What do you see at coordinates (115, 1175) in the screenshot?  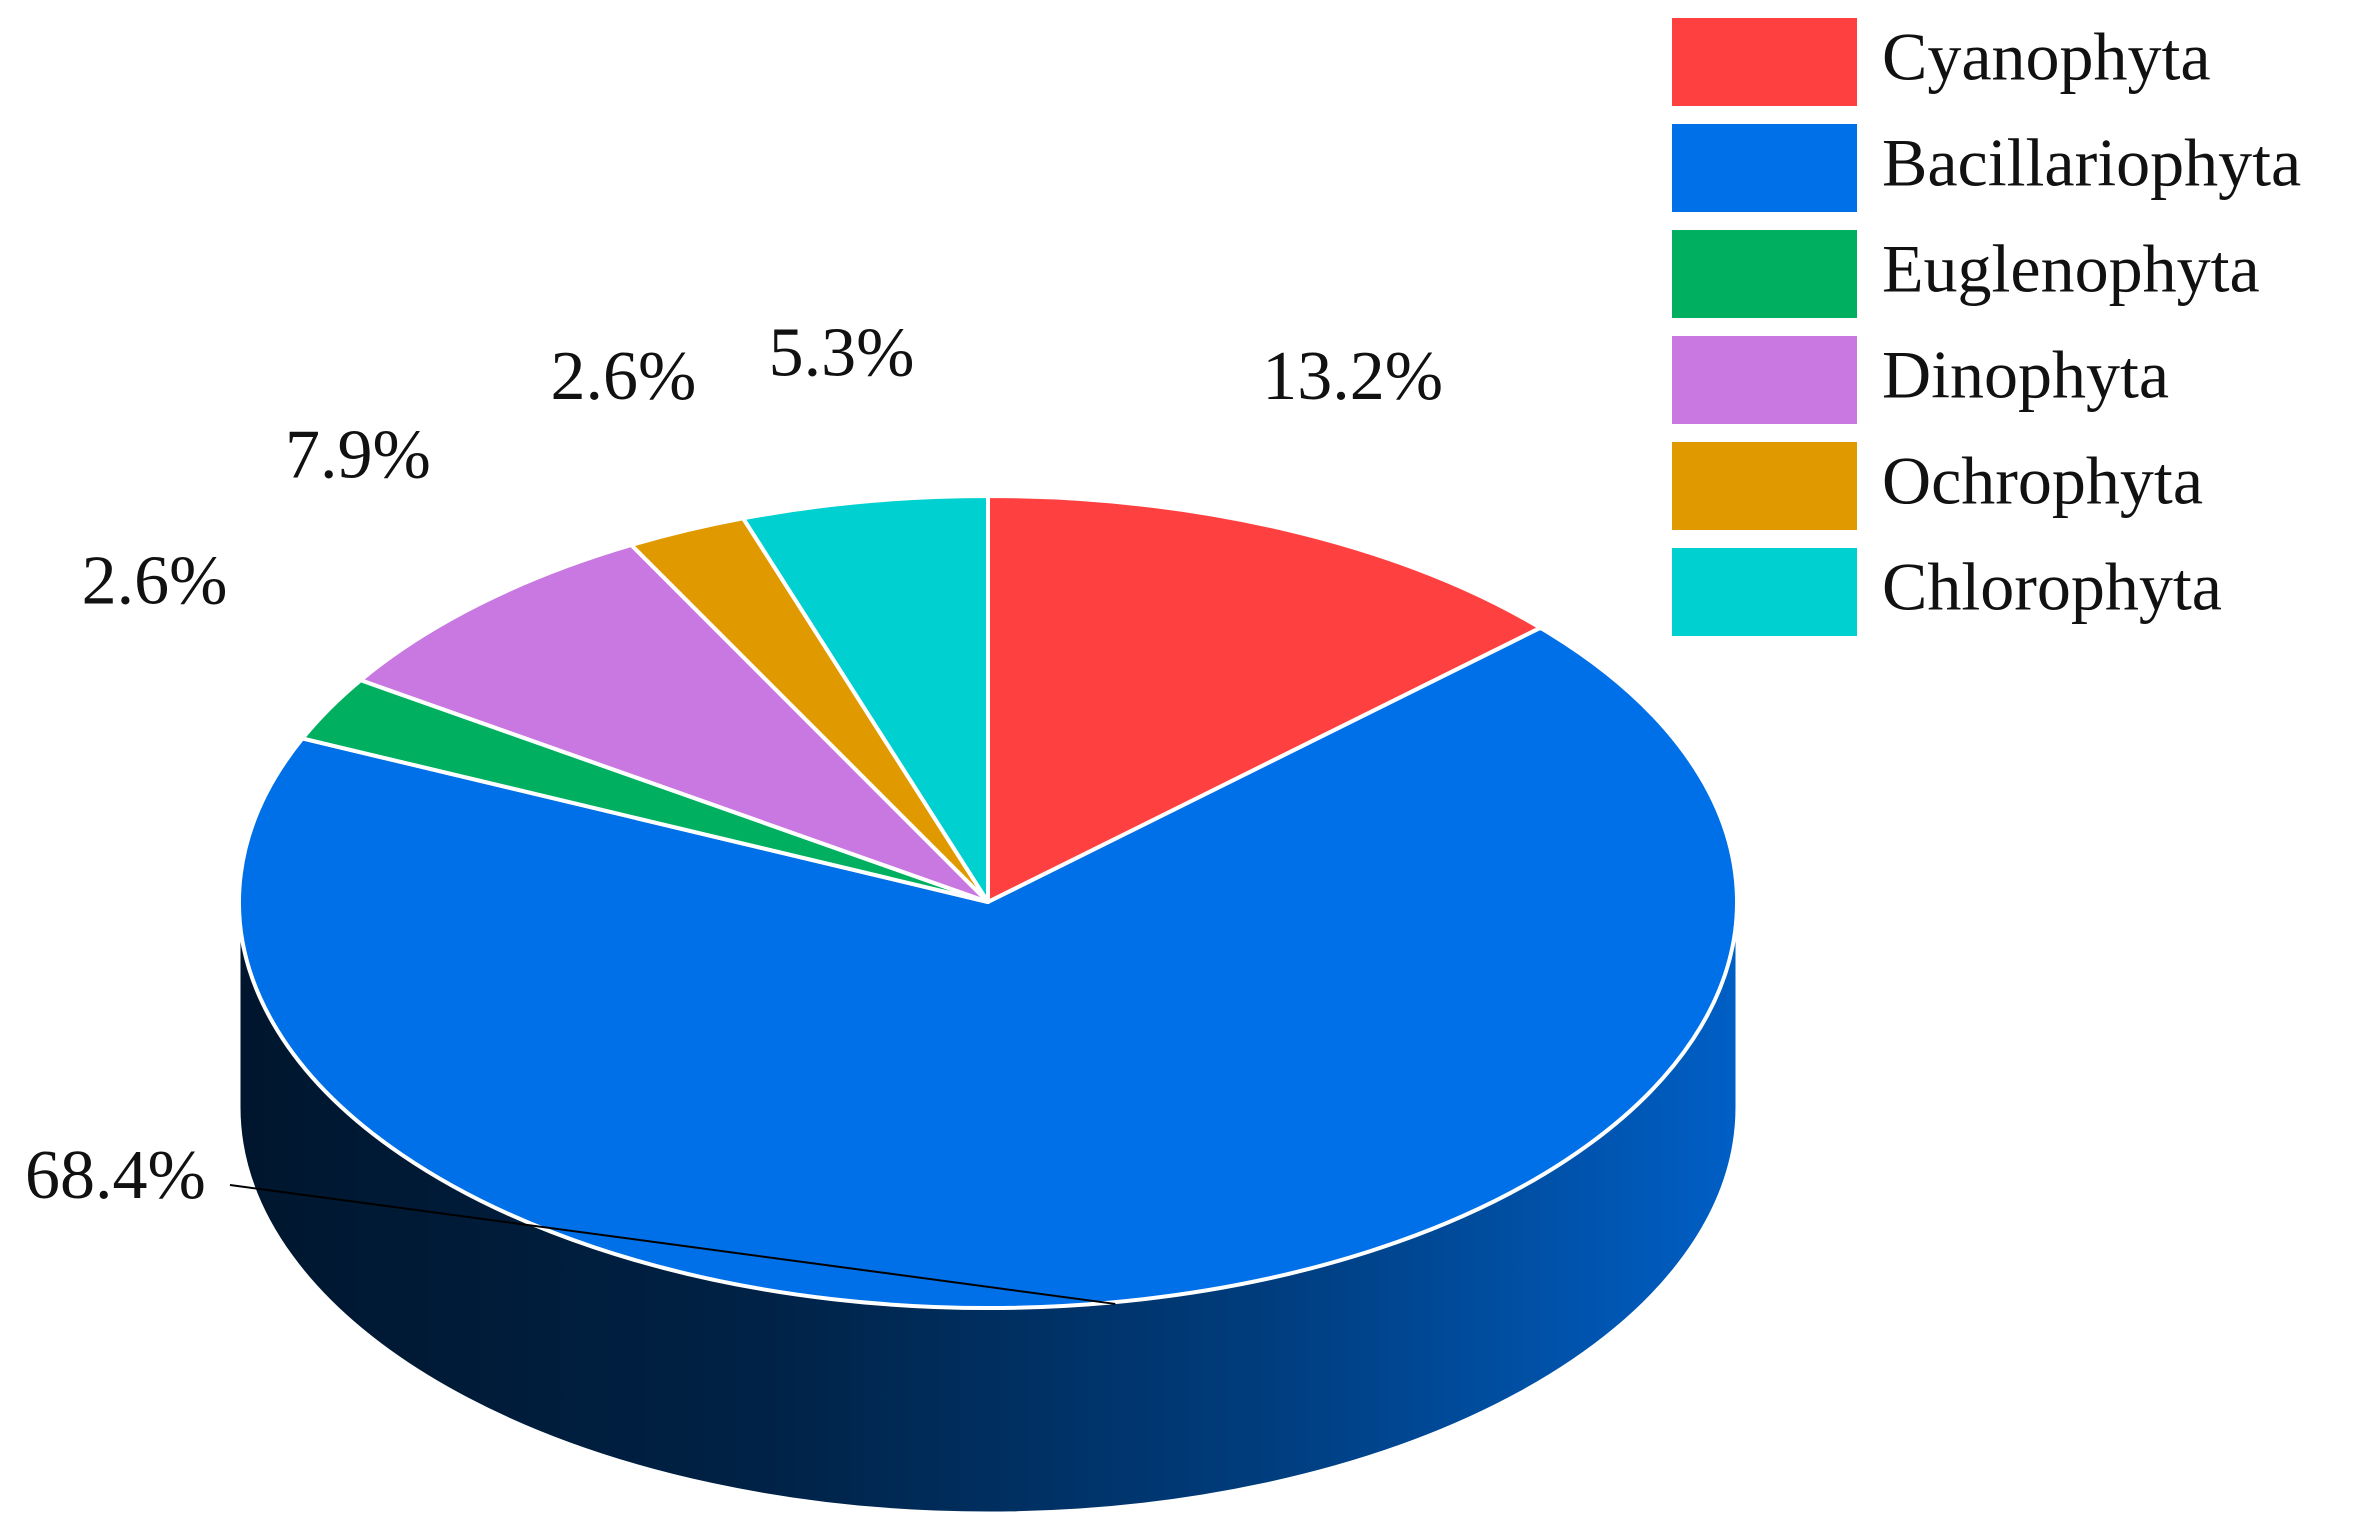 I see `value-label: 68.4%` at bounding box center [115, 1175].